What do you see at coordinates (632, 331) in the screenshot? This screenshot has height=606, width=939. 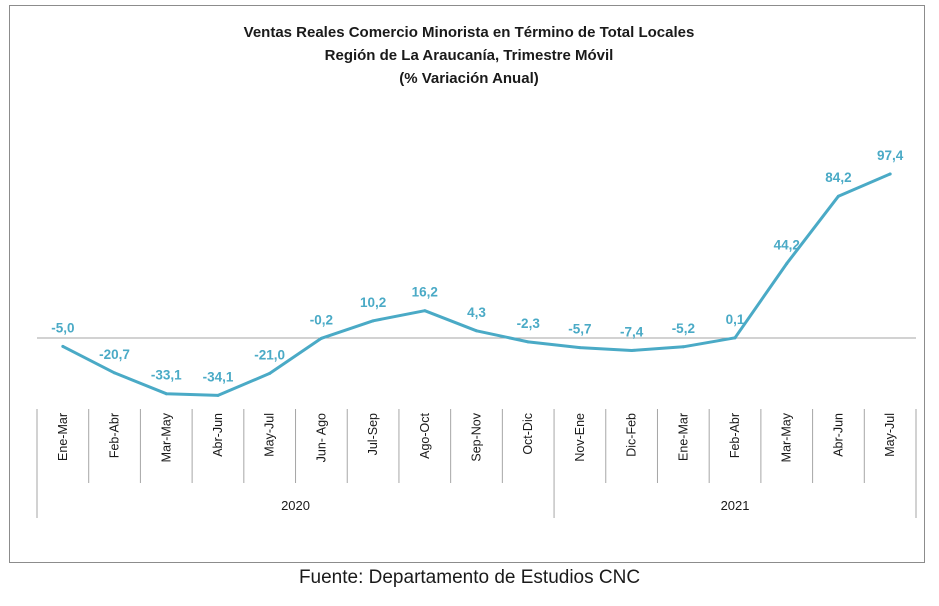 I see `data-label: -7,4` at bounding box center [632, 331].